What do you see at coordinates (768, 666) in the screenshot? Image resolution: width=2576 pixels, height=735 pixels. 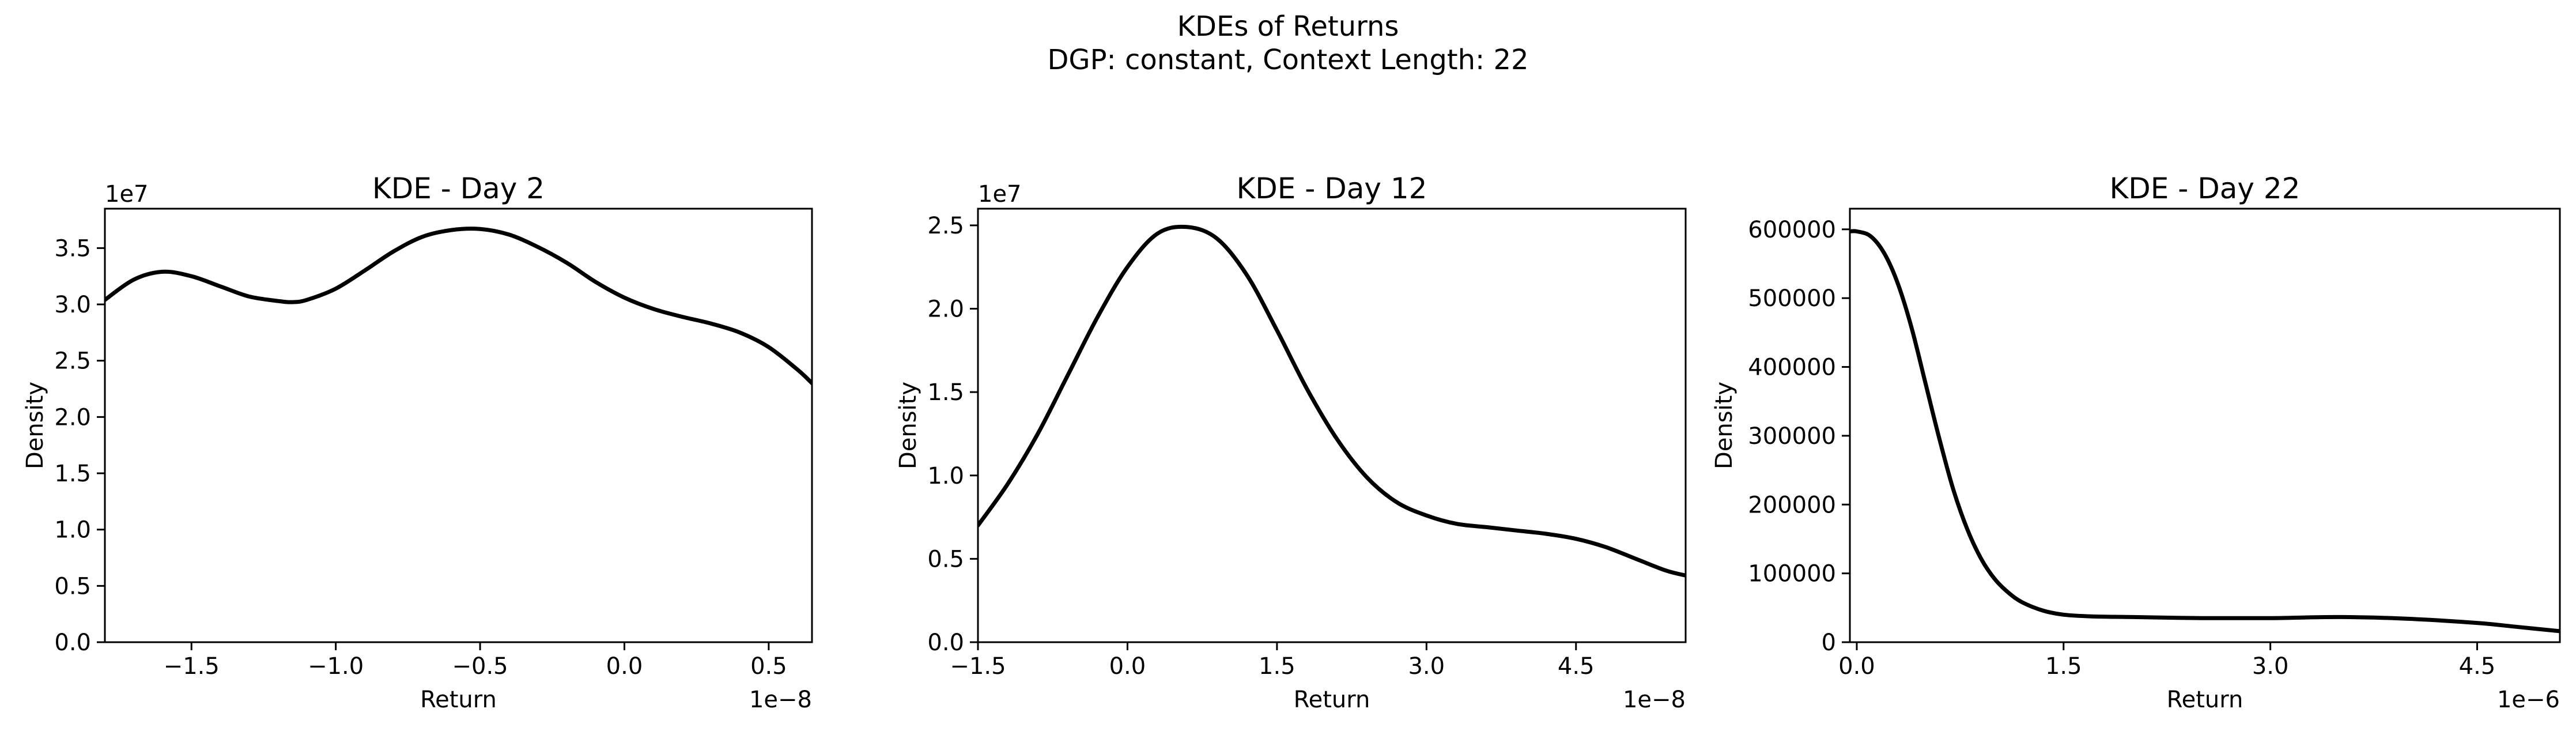 I see `x-tick-label: 0.5` at bounding box center [768, 666].